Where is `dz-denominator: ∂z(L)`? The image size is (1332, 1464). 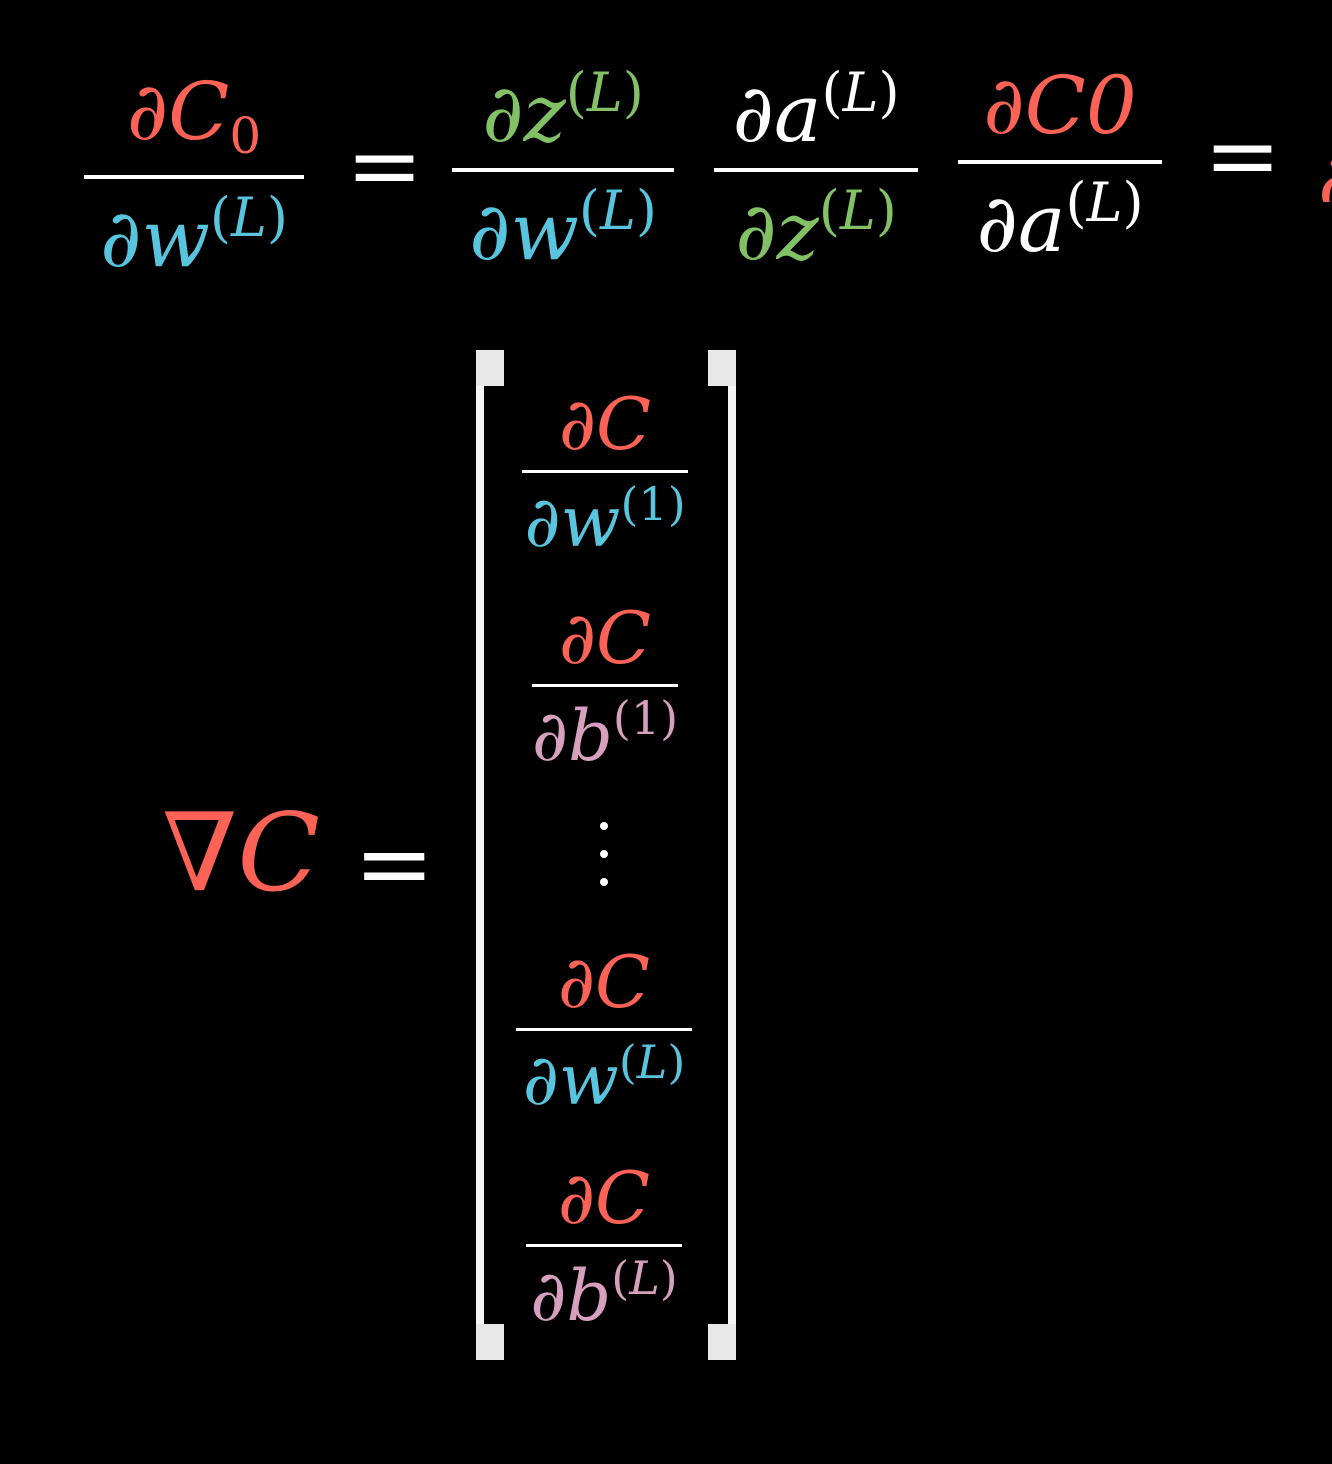 dz-denominator: ∂z(L) is located at coordinates (816, 228).